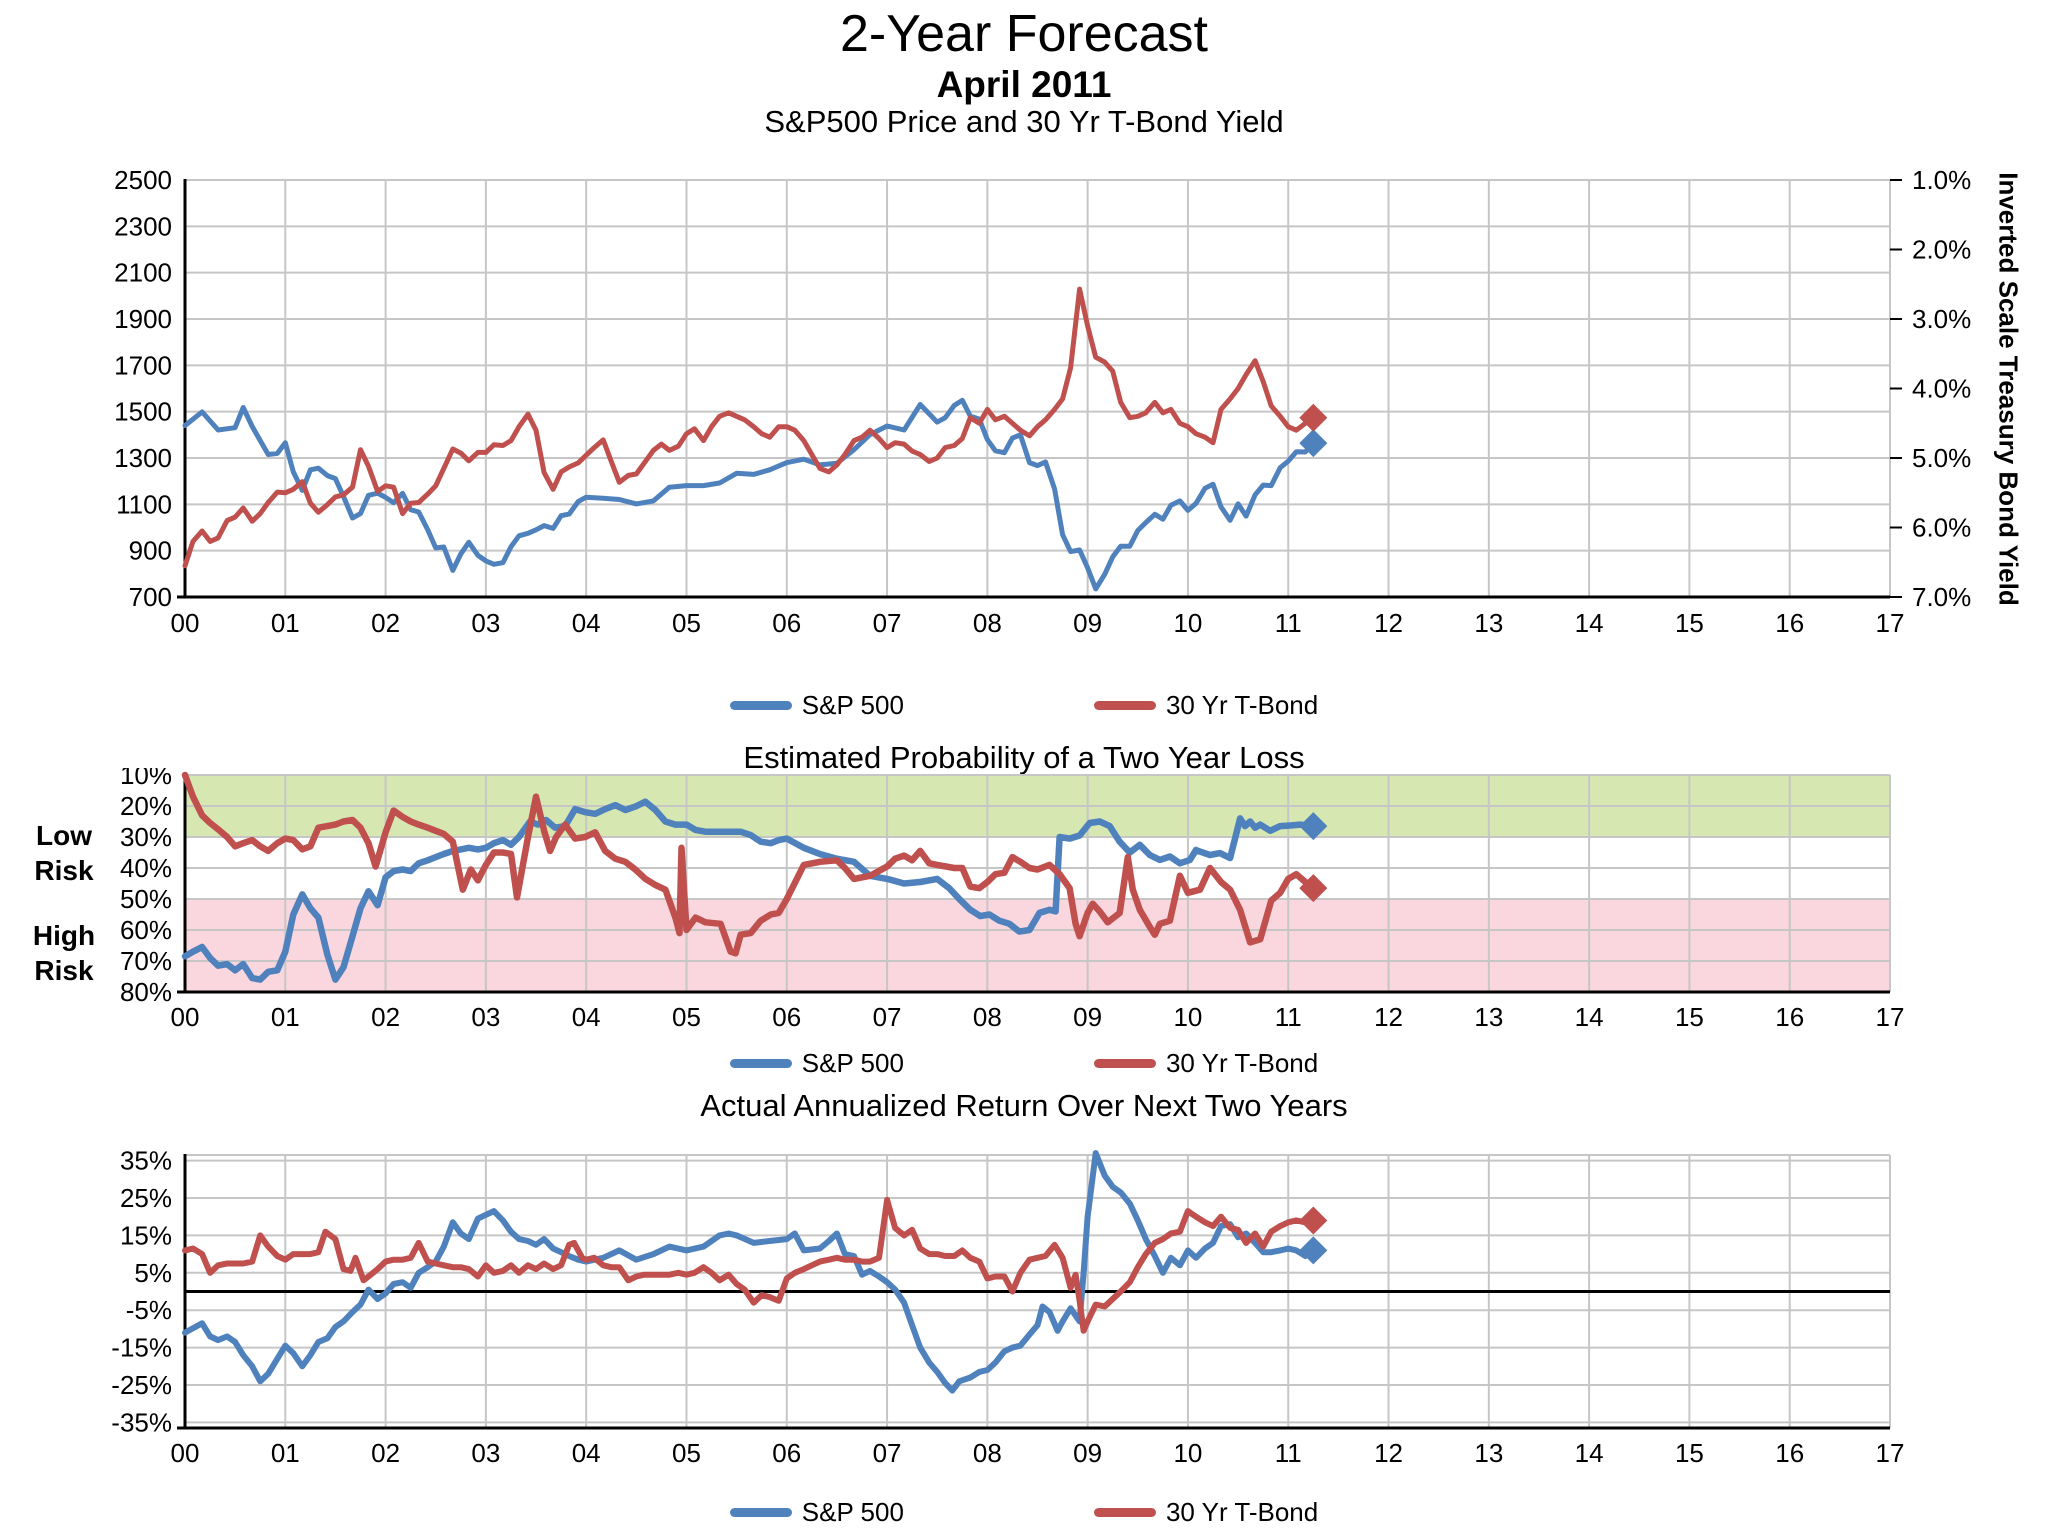  I want to click on svg-text: 07, so click(887, 623).